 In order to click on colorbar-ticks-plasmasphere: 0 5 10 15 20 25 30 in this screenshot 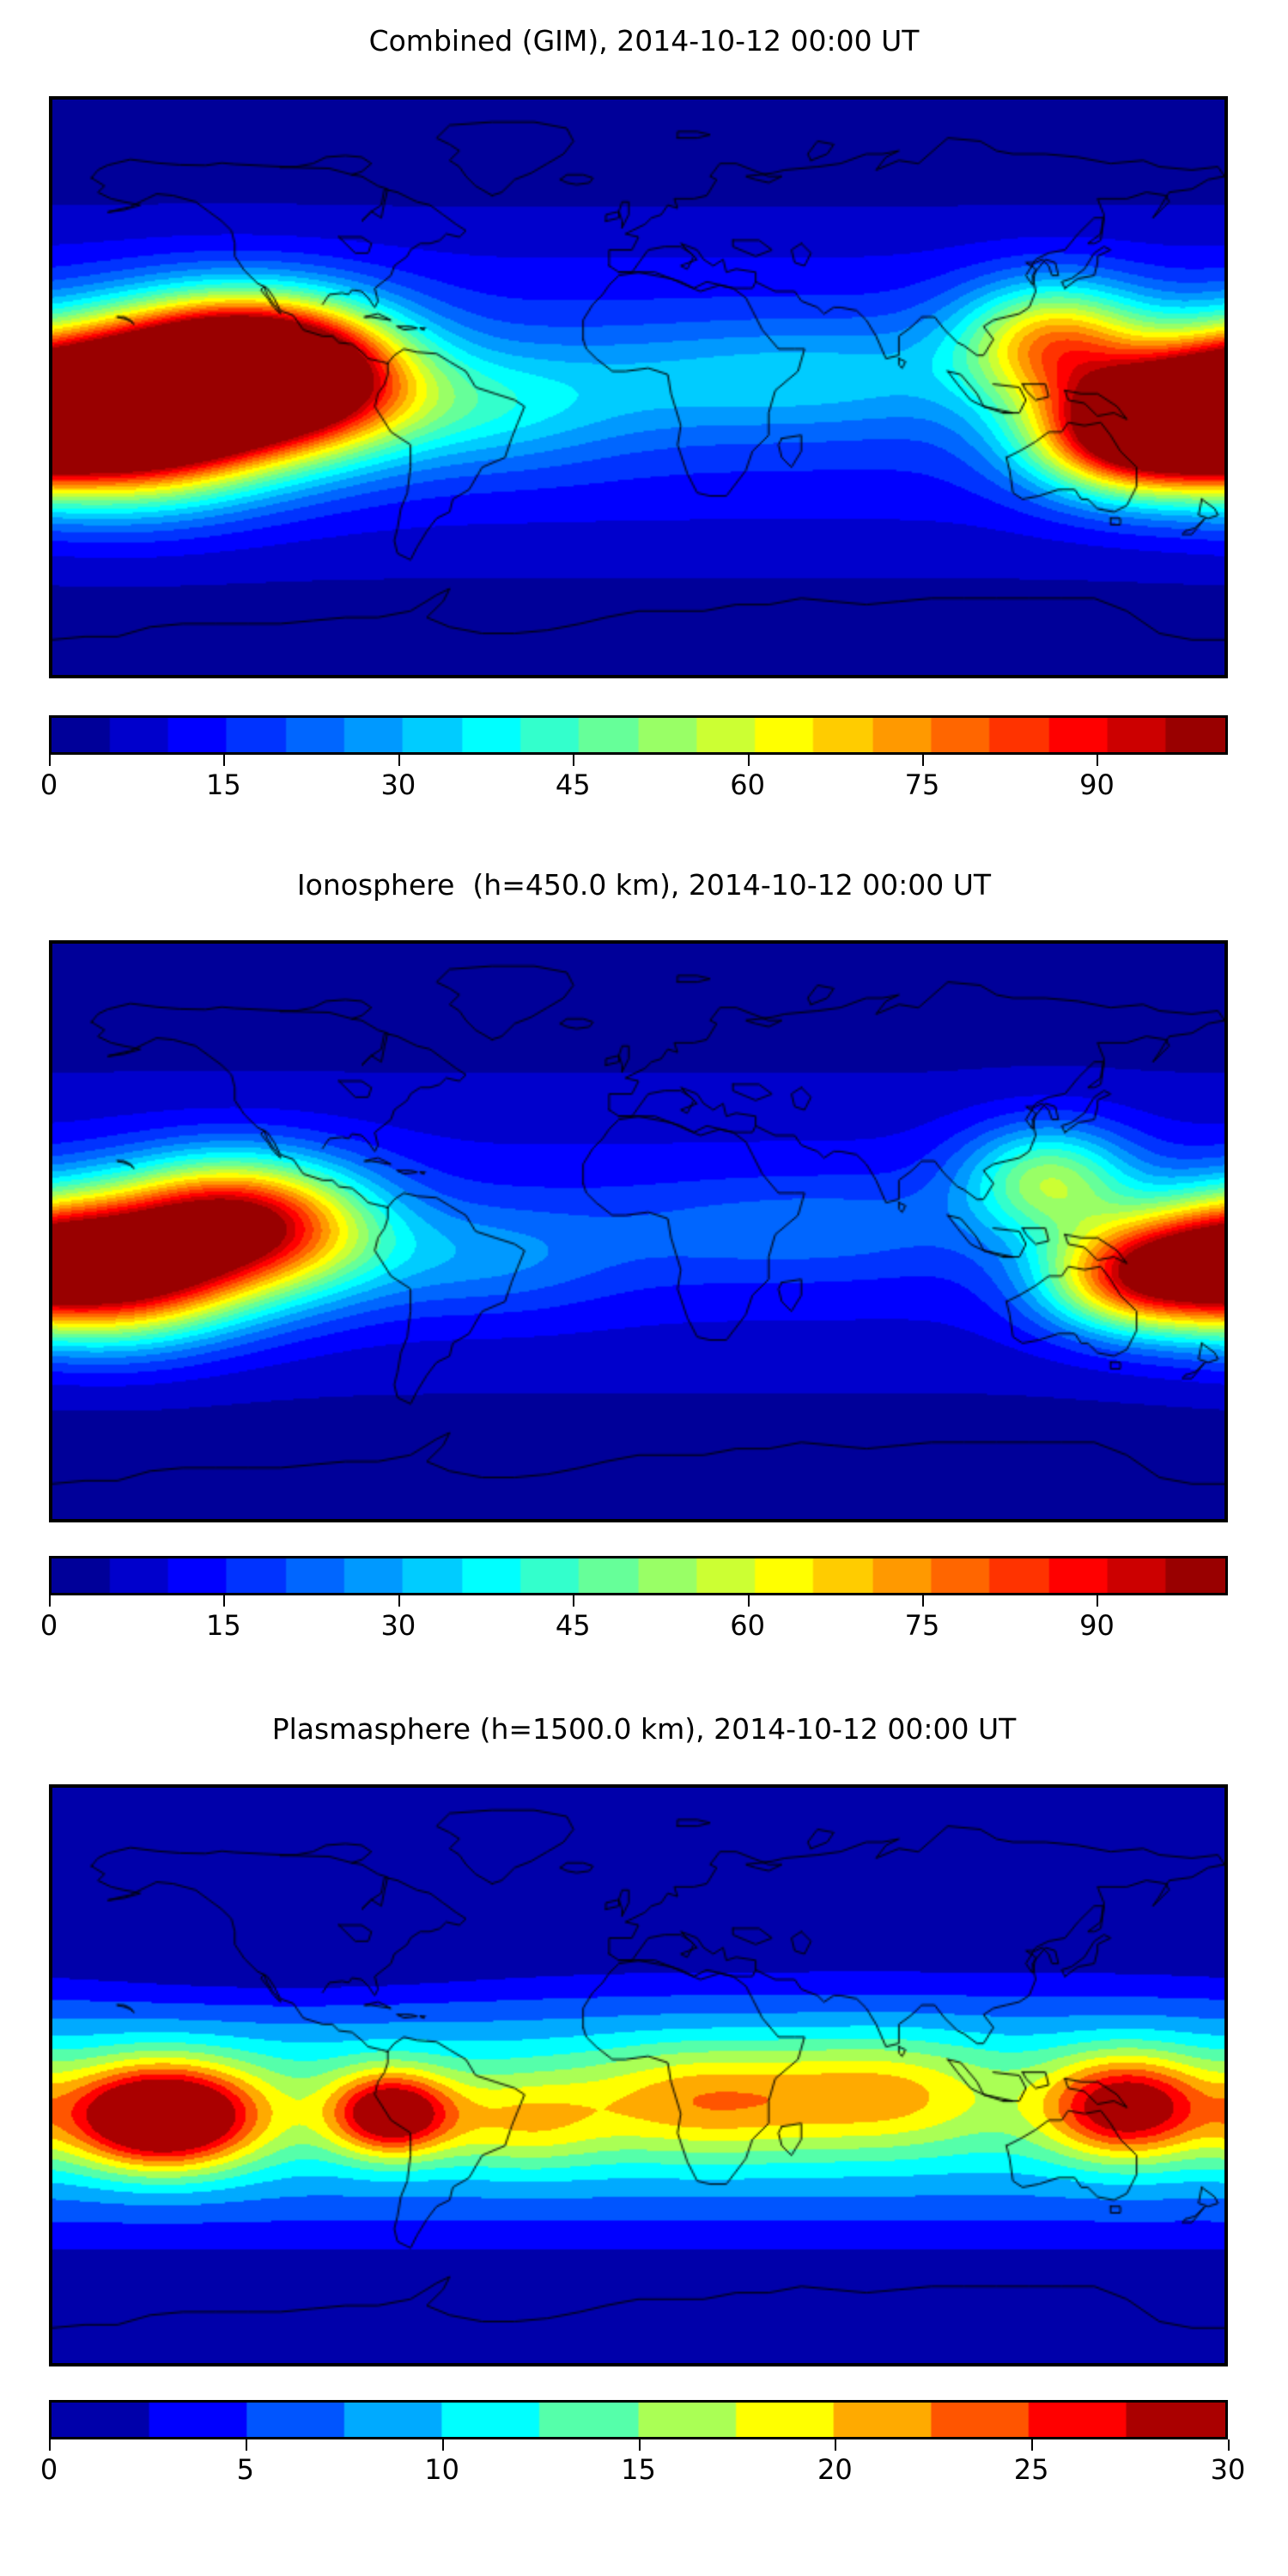, I will do `click(642, 2470)`.